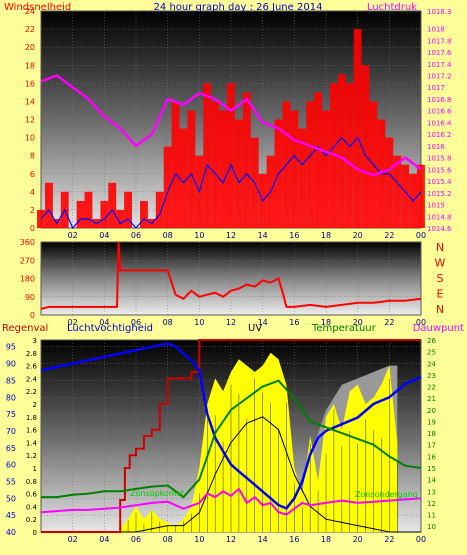  I want to click on pressure-tick-label: 1017.8, so click(439, 41).